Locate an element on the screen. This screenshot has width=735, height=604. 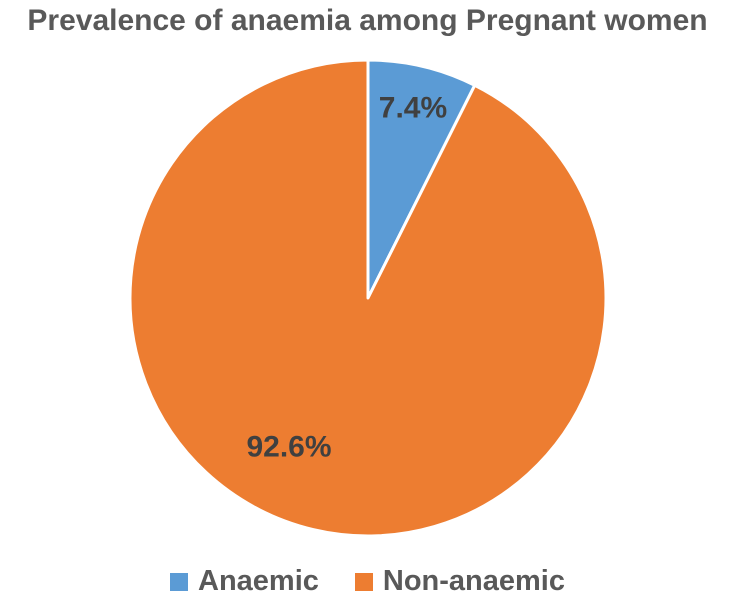
legend: Anaemic Non-anaemic is located at coordinates (367, 581).